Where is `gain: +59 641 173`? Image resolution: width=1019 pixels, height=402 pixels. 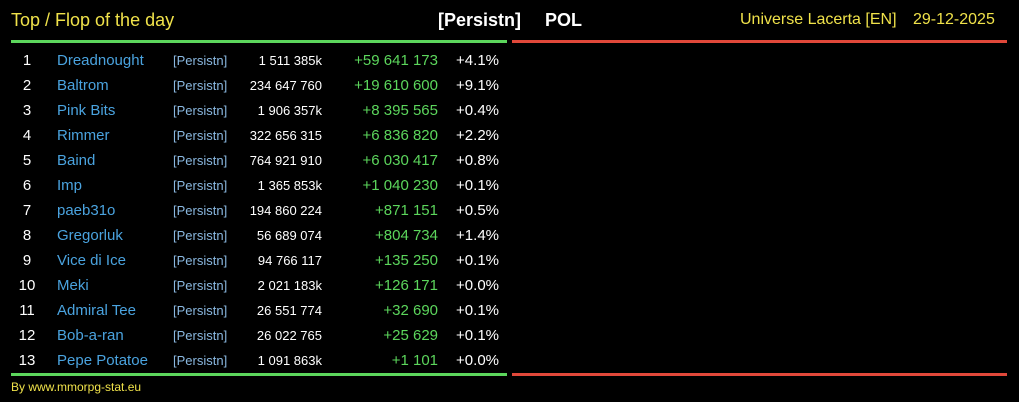 gain: +59 641 173 is located at coordinates (396, 60).